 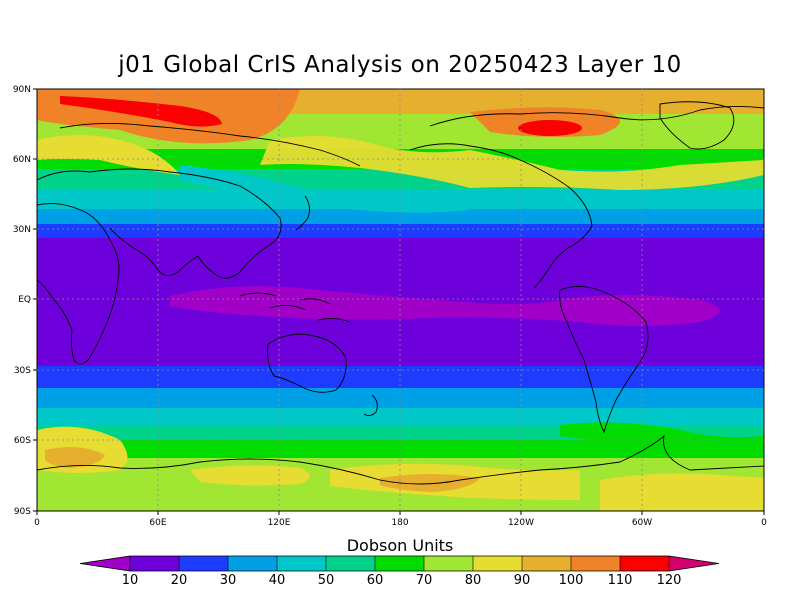 I want to click on colorbar-tick-label: 60, so click(x=375, y=580).